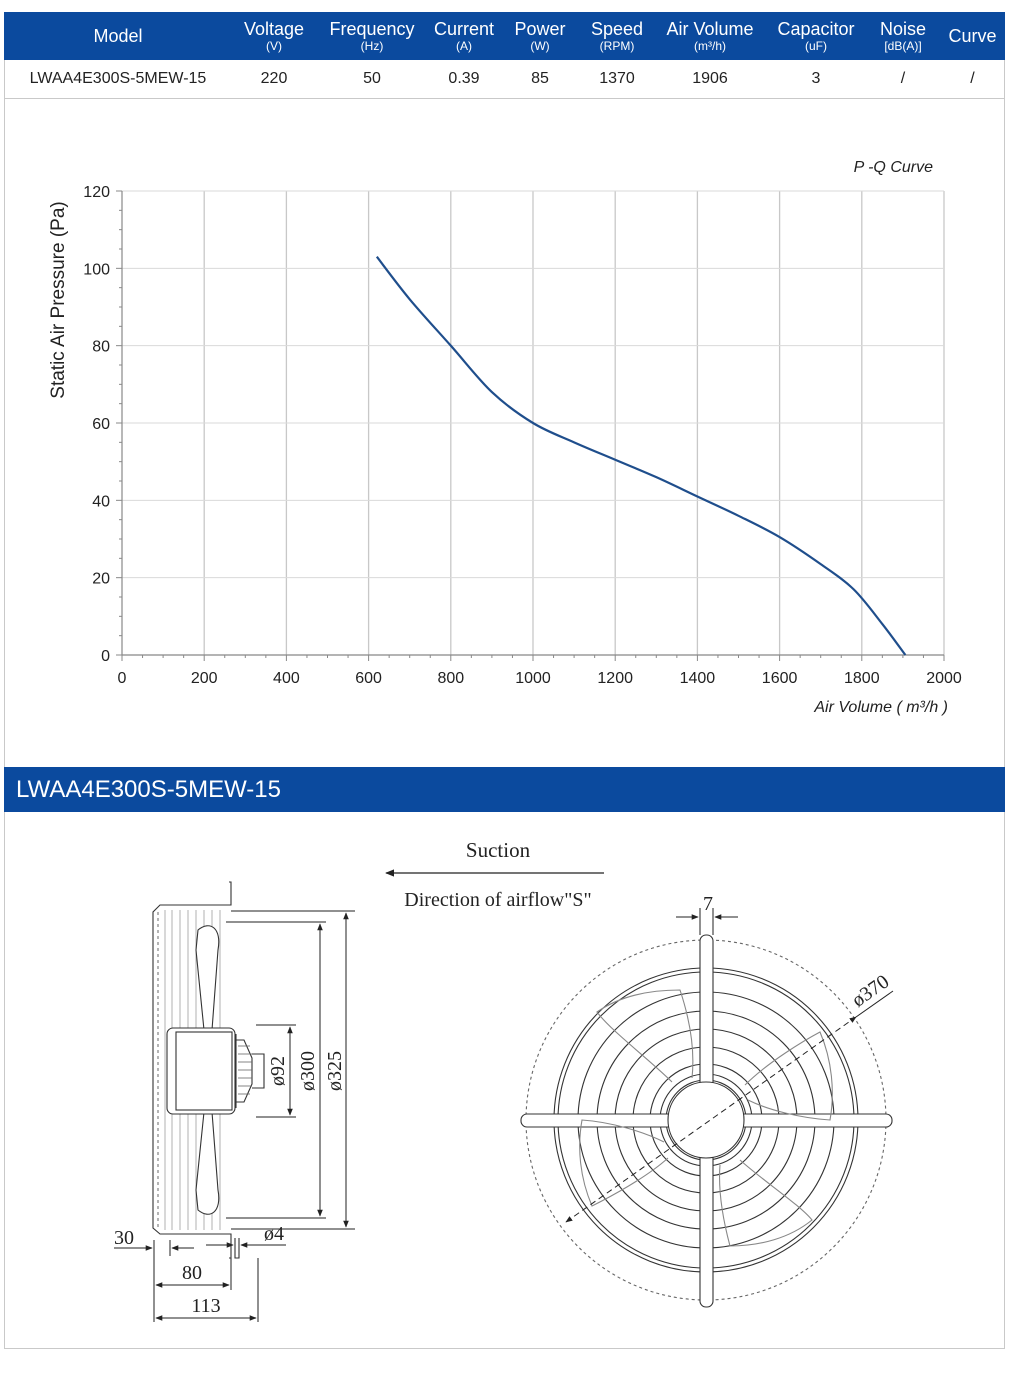  Describe the element at coordinates (540, 45) in the screenshot. I see `header-unit: (W)` at that location.